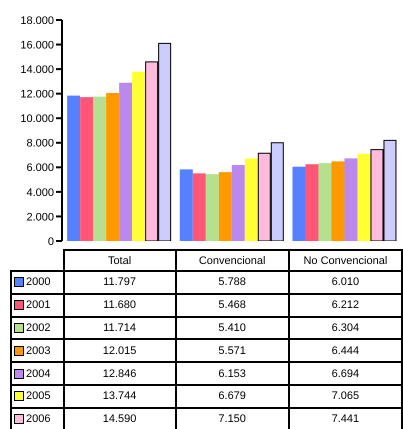 The height and width of the screenshot is (429, 403). I want to click on y-tick-label: 16.000, so click(37, 45).